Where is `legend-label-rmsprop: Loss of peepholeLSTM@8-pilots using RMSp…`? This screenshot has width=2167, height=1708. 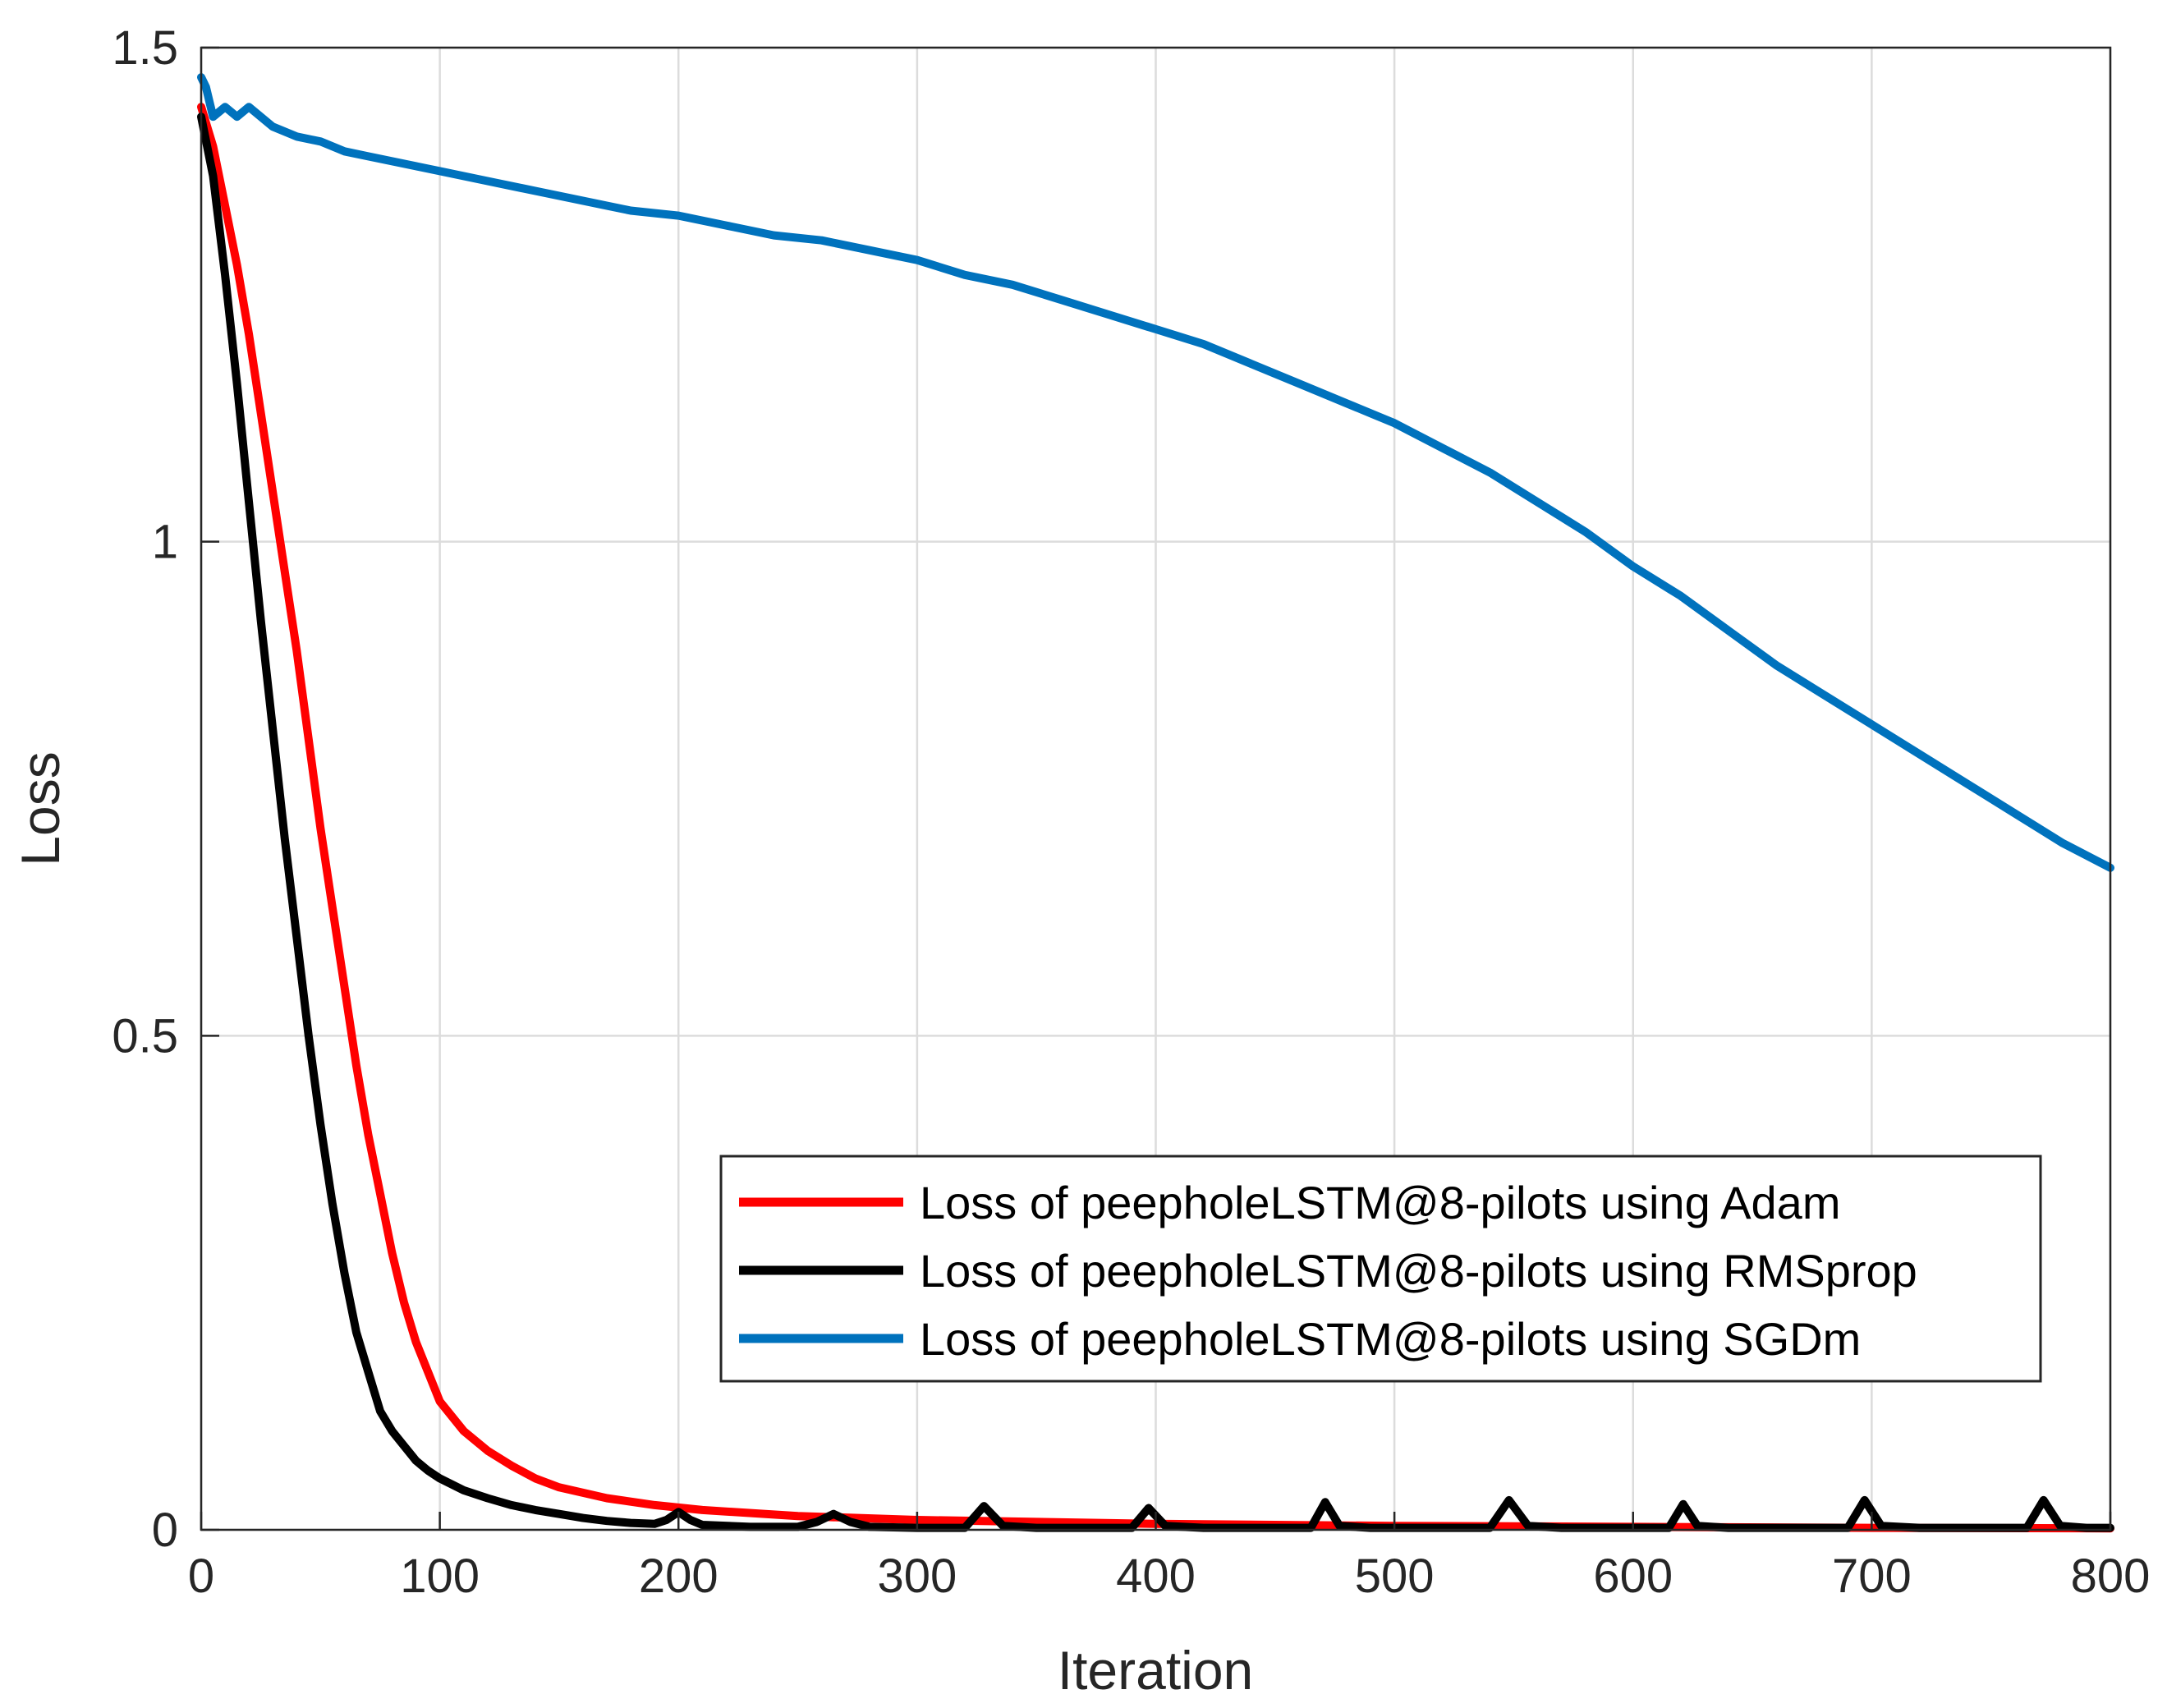 legend-label-rmsprop: Loss of peepholeLSTM@8-pilots using RMSp… is located at coordinates (1418, 1271).